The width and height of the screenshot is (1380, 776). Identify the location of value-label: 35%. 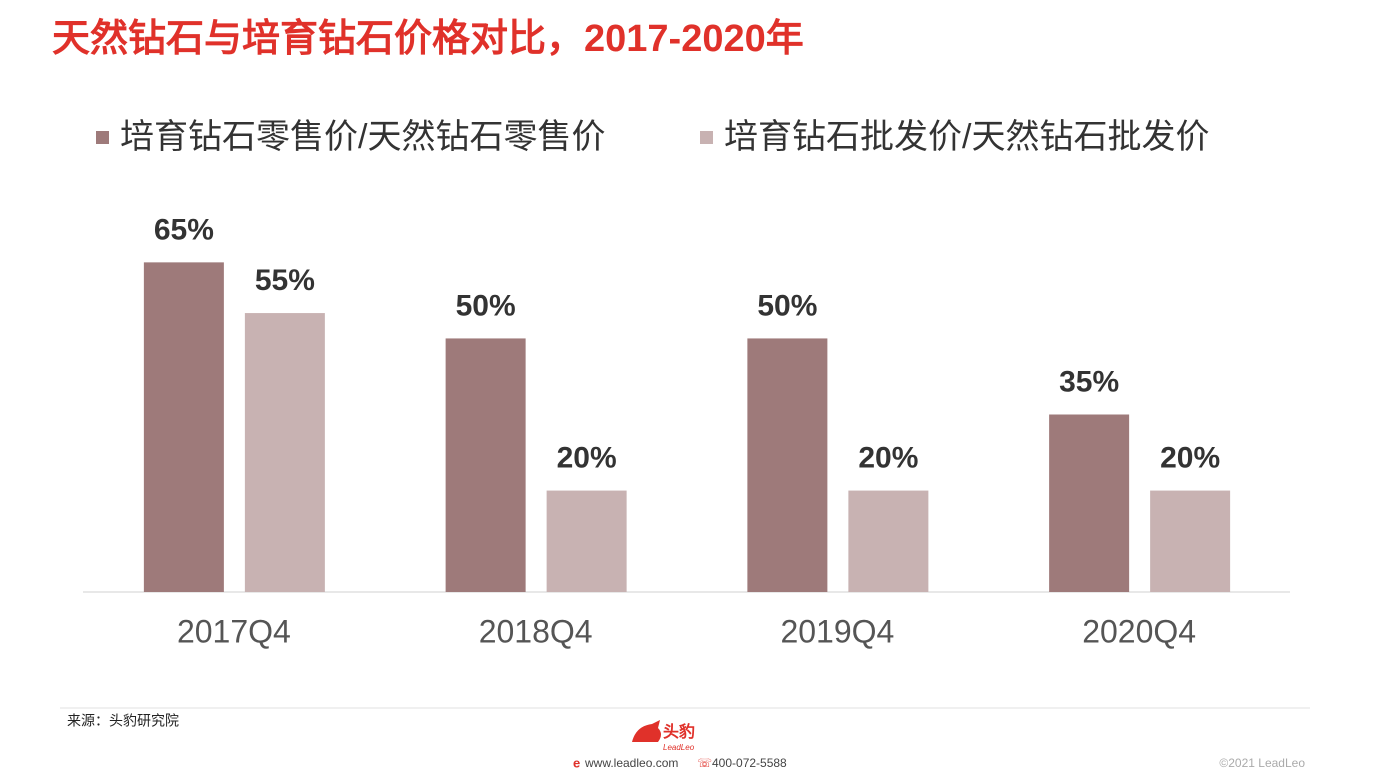
(1089, 381).